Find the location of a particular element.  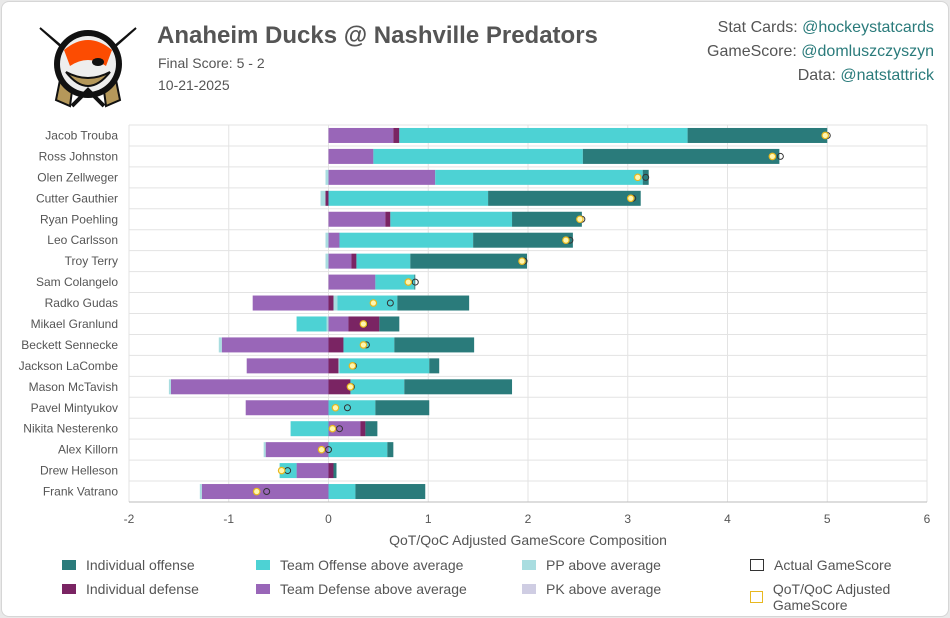

legend-item-individual-offense: Individual offense is located at coordinates (128, 565).